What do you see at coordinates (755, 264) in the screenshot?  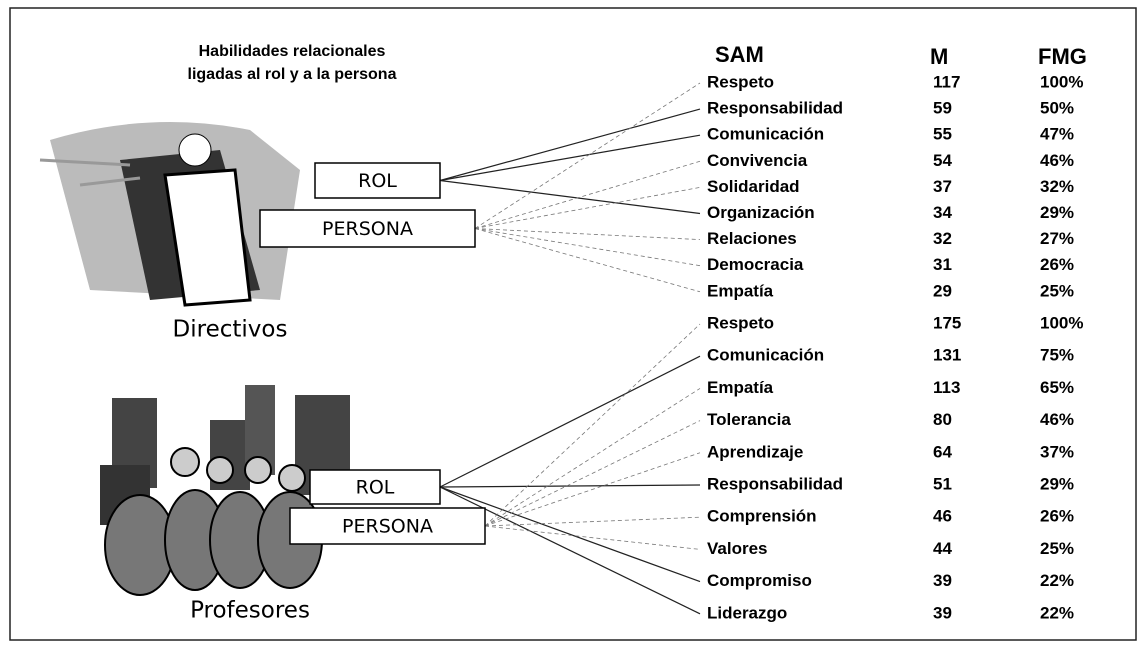 I see `row-sam: Democracia` at bounding box center [755, 264].